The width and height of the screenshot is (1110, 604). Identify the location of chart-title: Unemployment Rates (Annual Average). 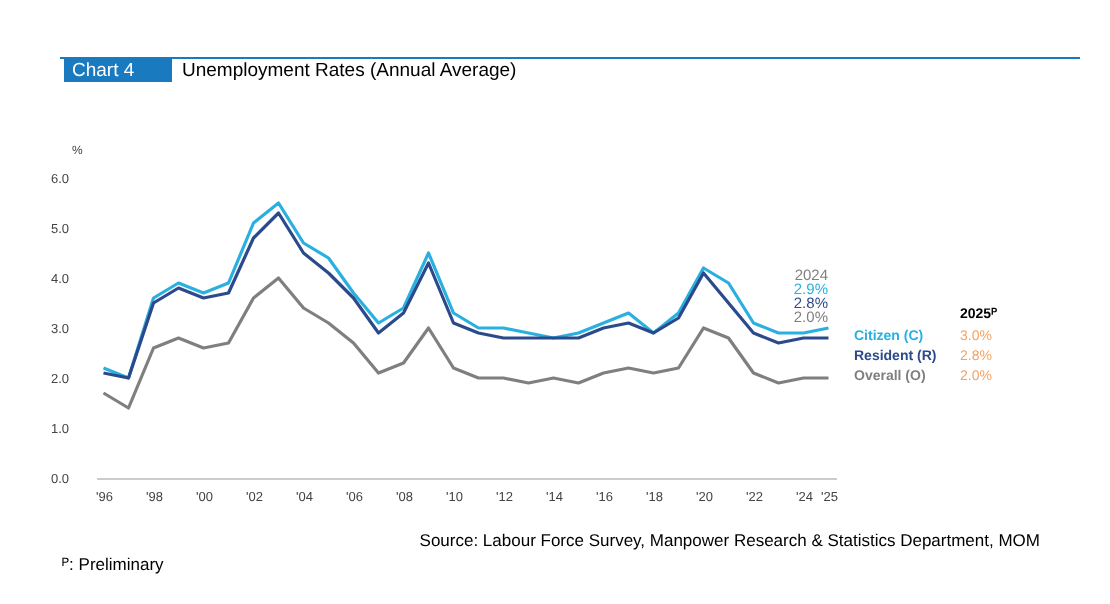
(349, 71).